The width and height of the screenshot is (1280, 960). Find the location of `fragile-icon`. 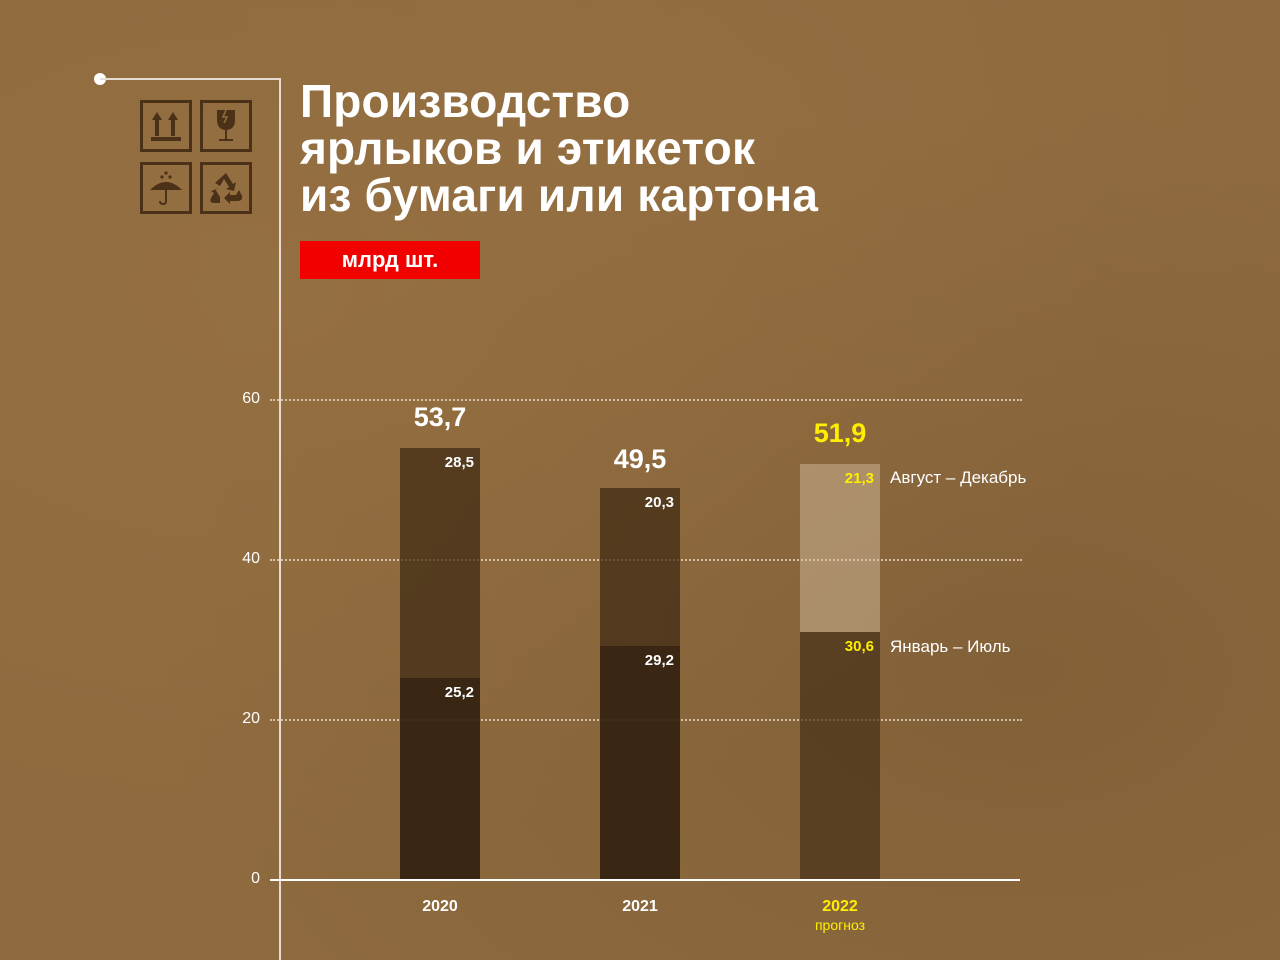

fragile-icon is located at coordinates (226, 126).